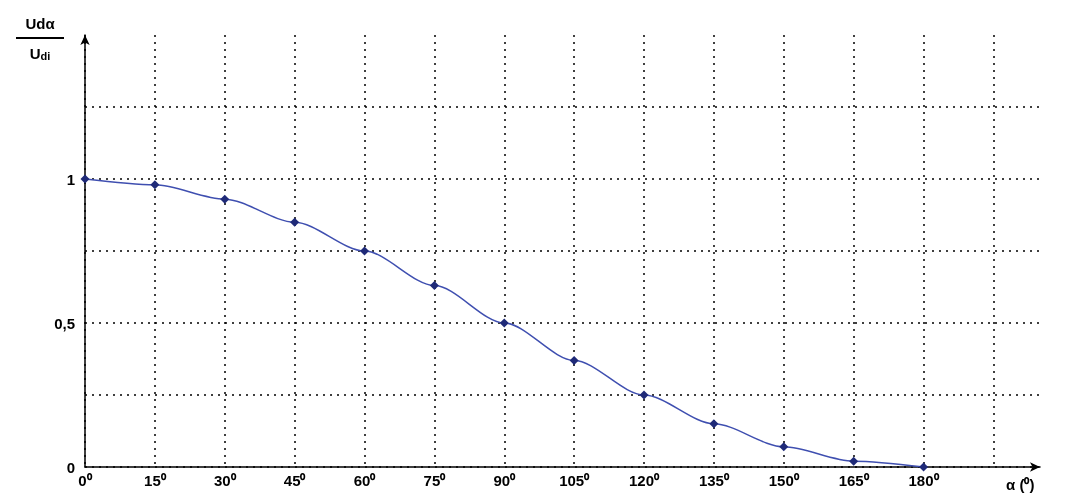  What do you see at coordinates (1020, 484) in the screenshot?
I see `x-axis-title: α (⁰)` at bounding box center [1020, 484].